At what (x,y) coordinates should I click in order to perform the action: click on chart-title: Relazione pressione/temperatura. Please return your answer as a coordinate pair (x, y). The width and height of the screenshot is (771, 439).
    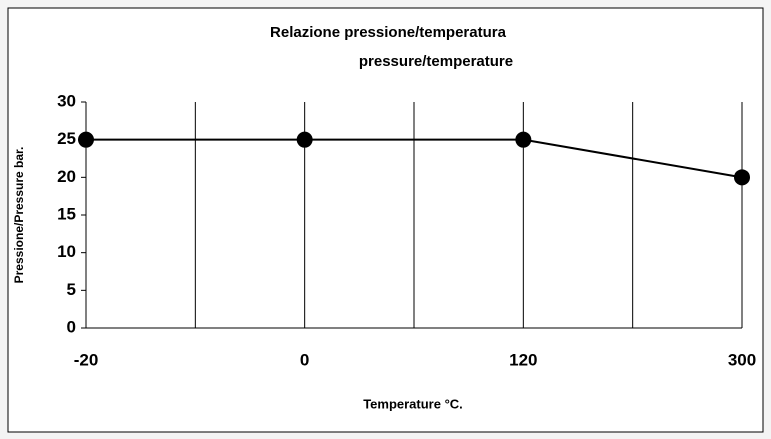
    Looking at the image, I should click on (388, 32).